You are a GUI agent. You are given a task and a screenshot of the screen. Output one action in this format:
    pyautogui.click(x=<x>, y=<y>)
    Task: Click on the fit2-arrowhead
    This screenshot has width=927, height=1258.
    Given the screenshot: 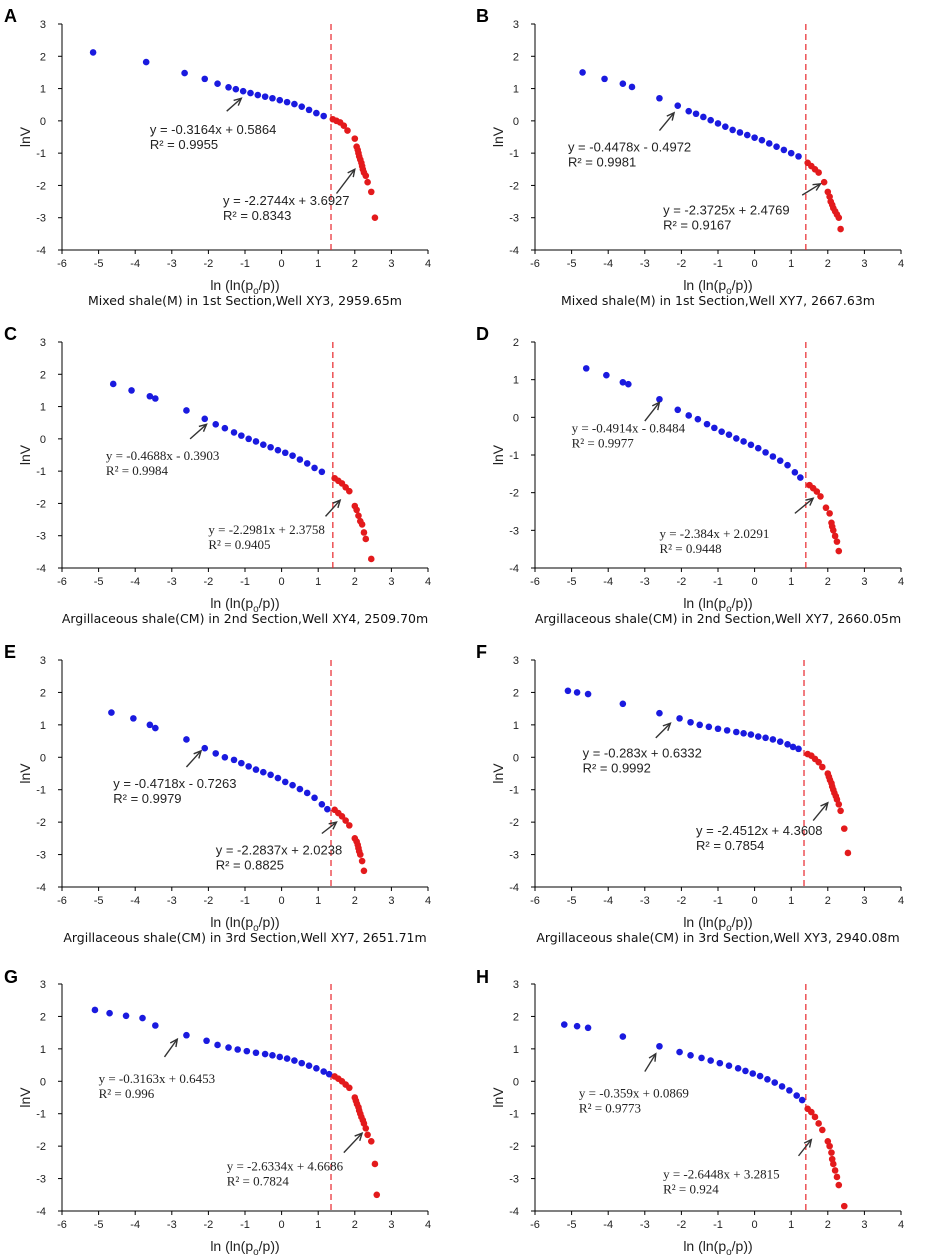 What is the action you would take?
    pyautogui.click(x=333, y=825)
    